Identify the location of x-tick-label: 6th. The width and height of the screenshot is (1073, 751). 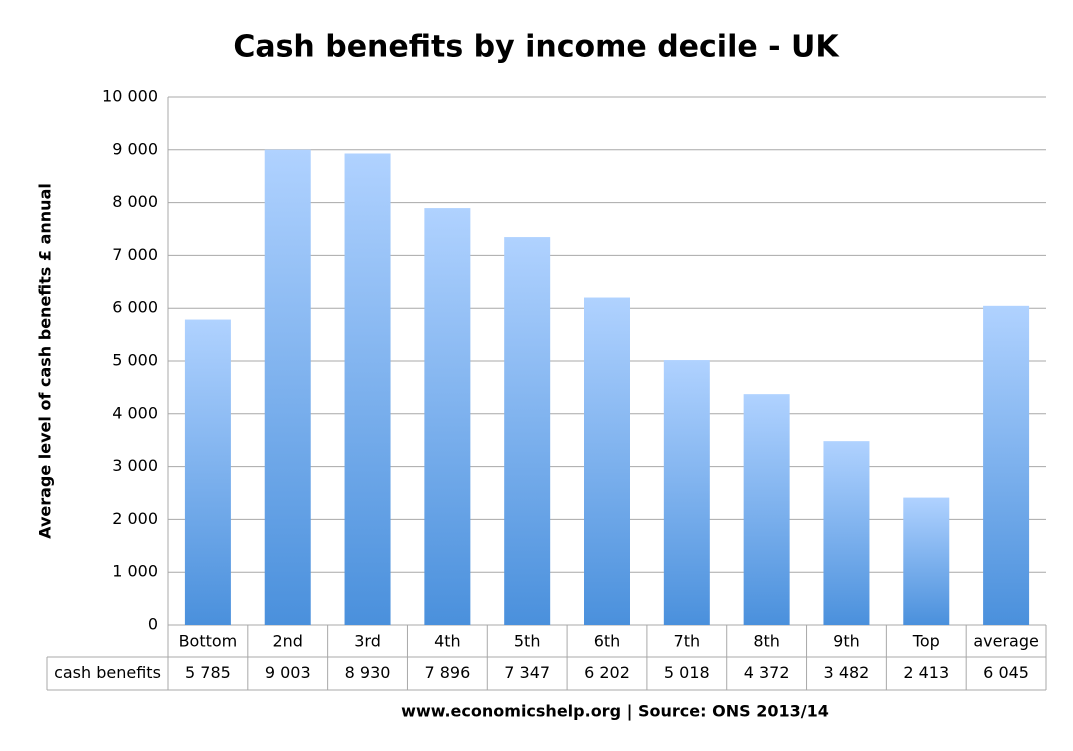
(607, 641).